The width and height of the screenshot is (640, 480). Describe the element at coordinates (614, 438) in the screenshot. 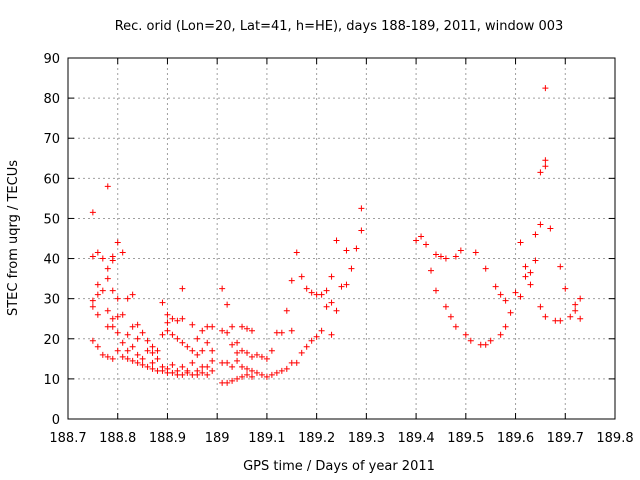

I see `x-tick-label: 189.8` at that location.